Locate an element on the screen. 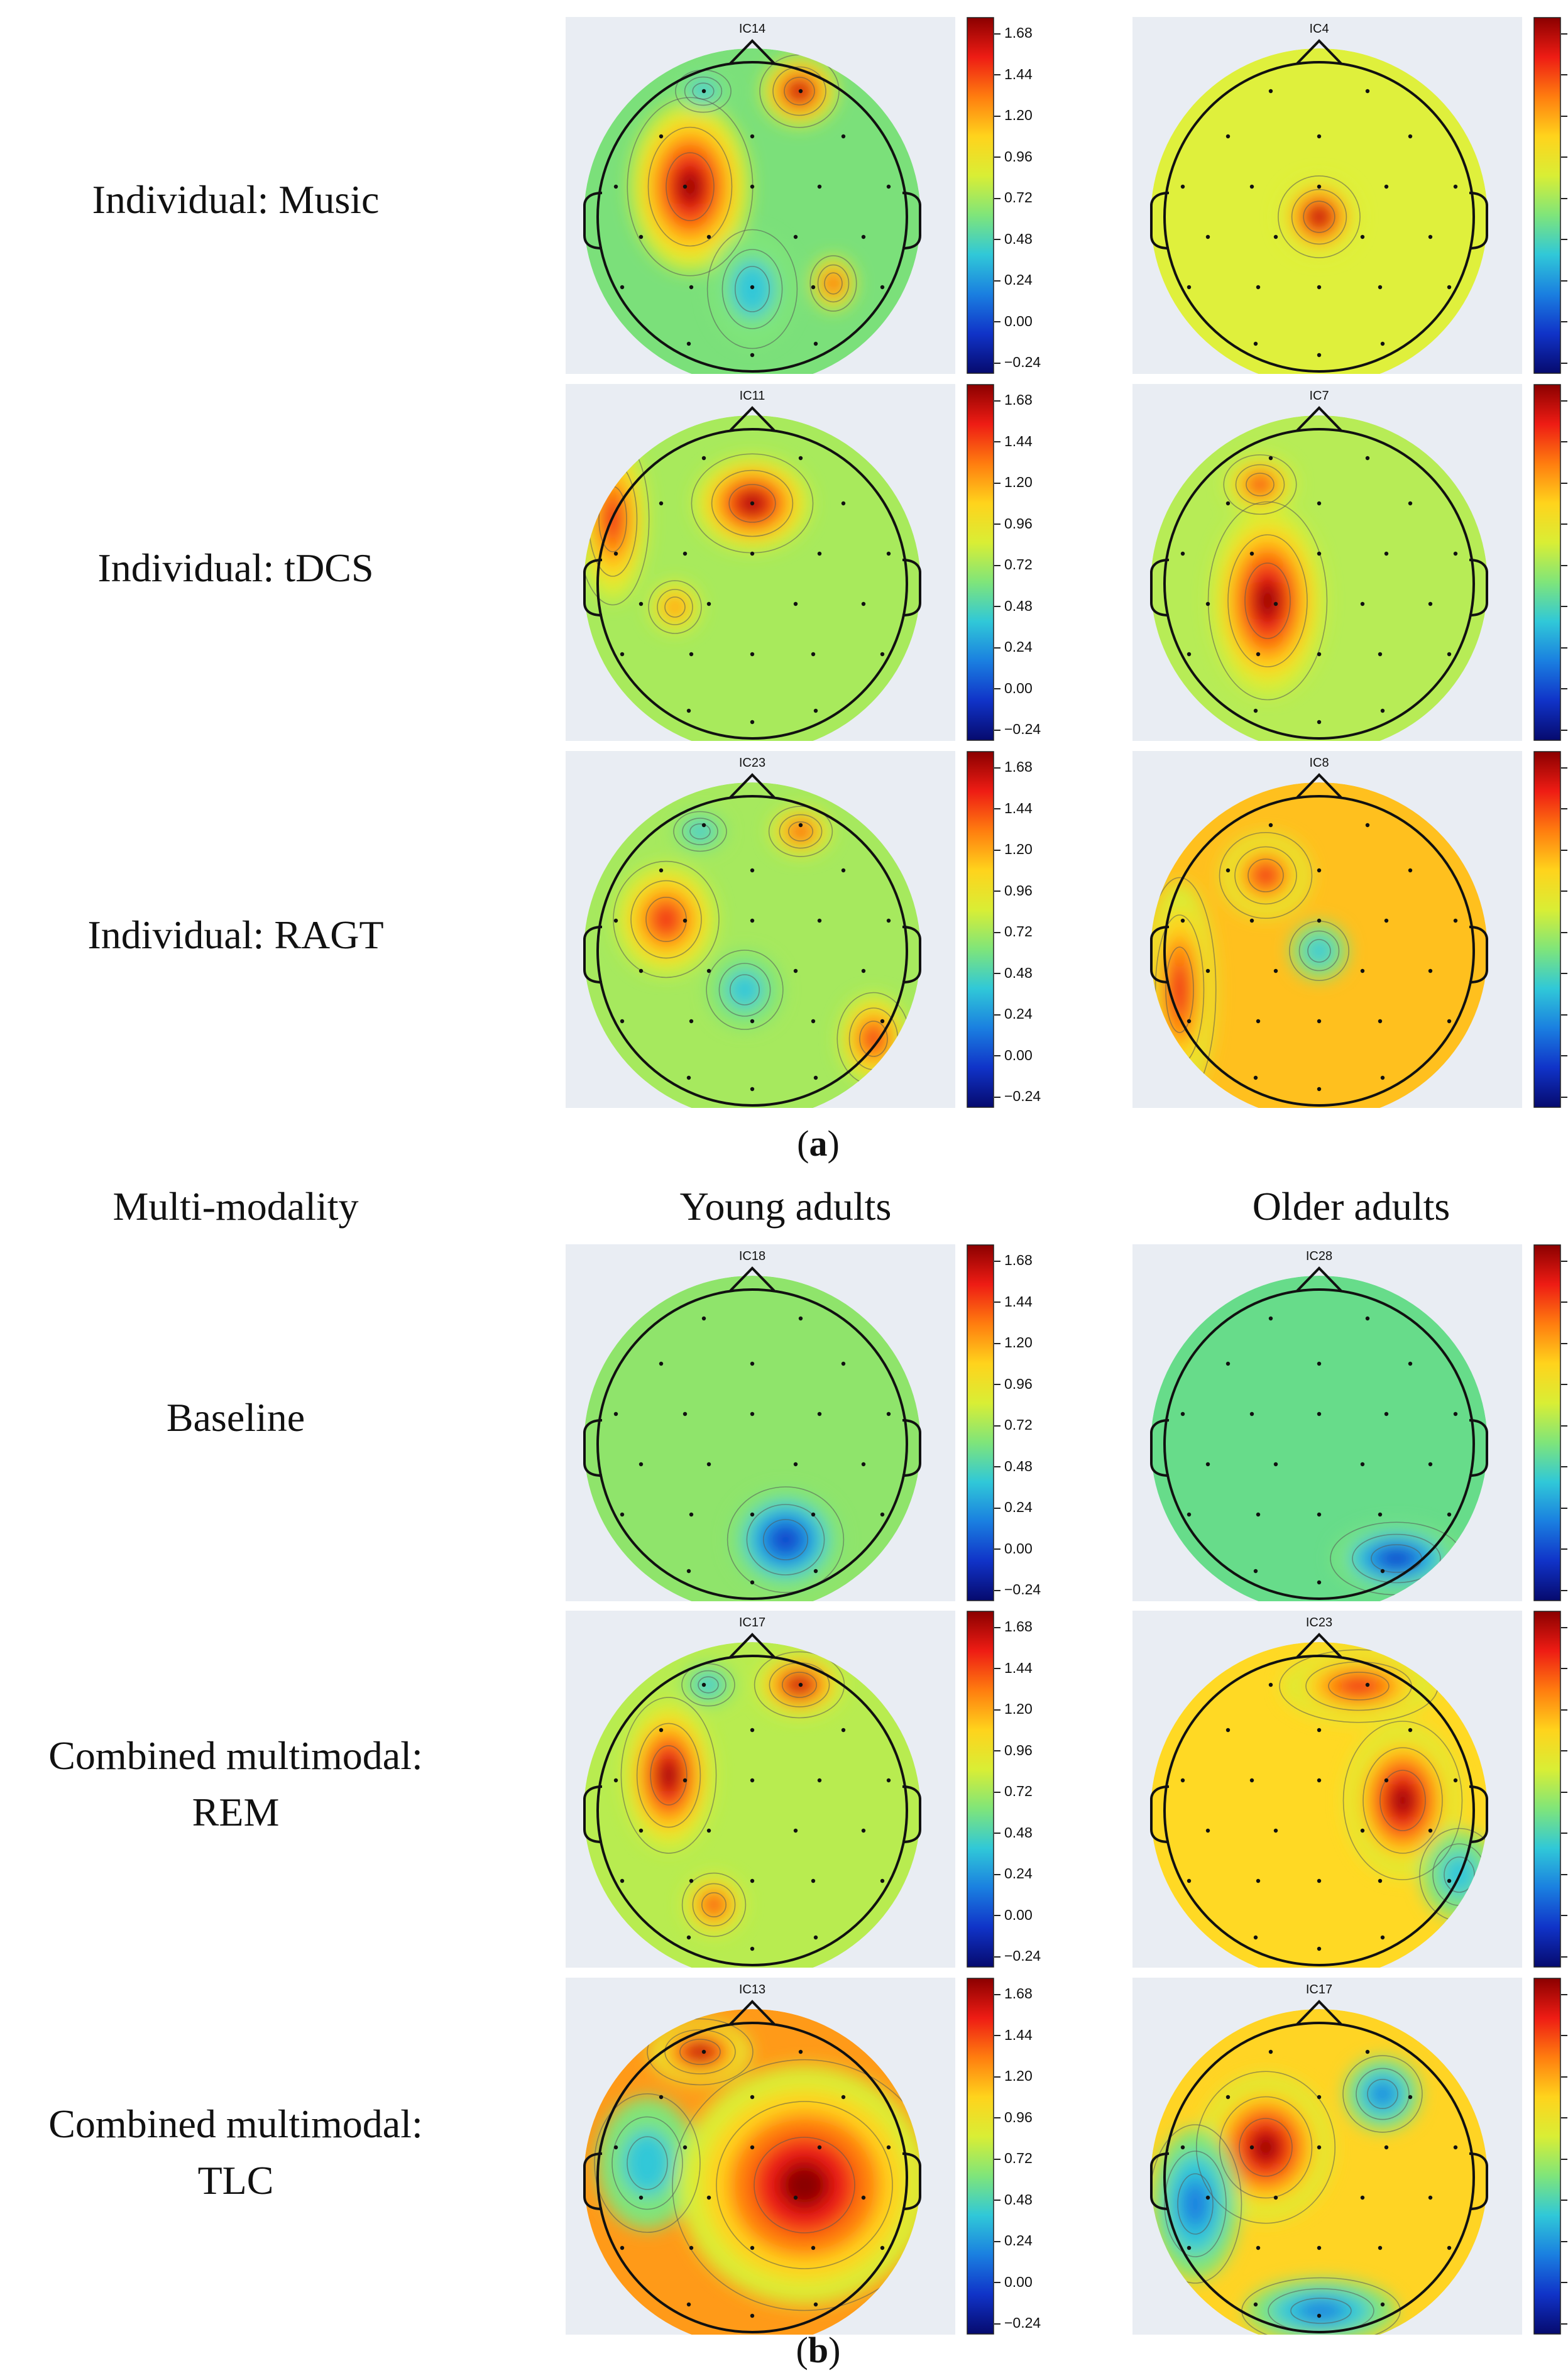 The width and height of the screenshot is (1568, 2378). colorbar-tick-label: −0.24 is located at coordinates (1564, 729).